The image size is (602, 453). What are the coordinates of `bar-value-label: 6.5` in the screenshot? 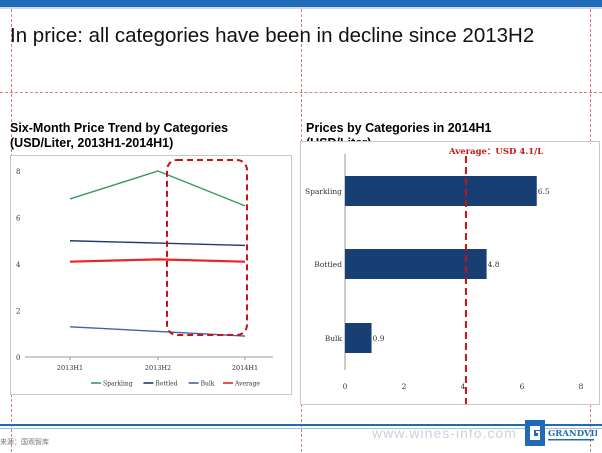 It's located at (544, 191).